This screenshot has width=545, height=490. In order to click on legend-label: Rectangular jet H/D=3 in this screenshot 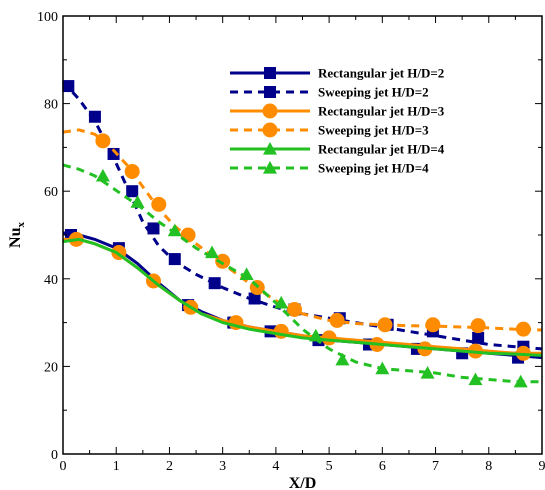, I will do `click(381, 111)`.